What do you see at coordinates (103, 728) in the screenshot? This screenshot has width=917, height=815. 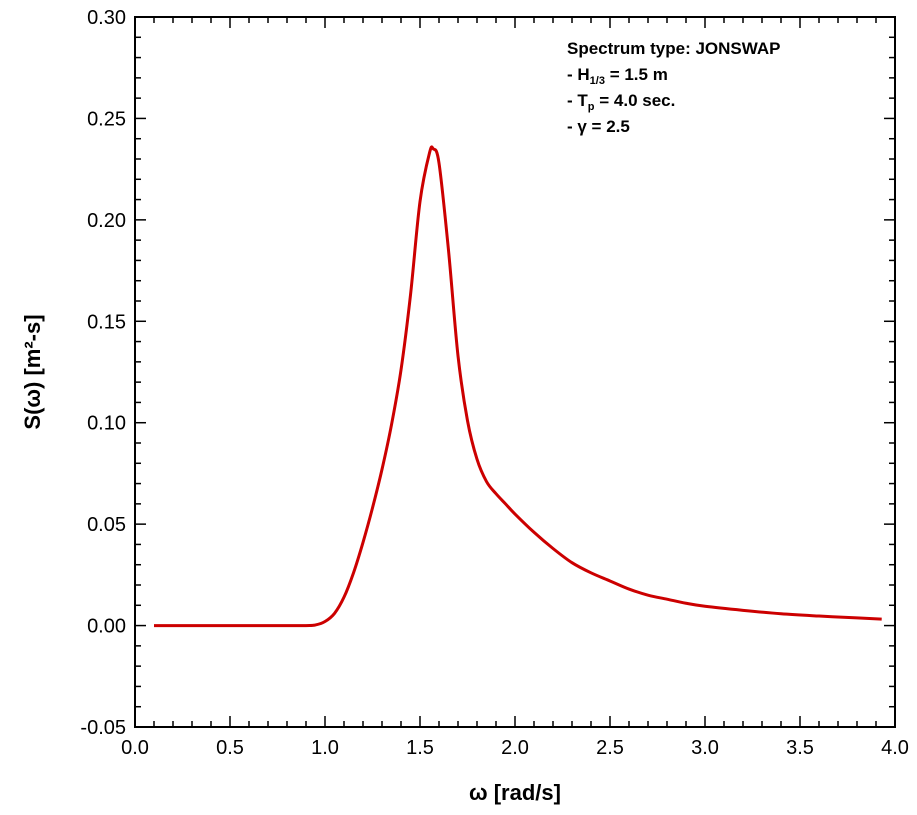 I see `y-tick-label: -0.05` at bounding box center [103, 728].